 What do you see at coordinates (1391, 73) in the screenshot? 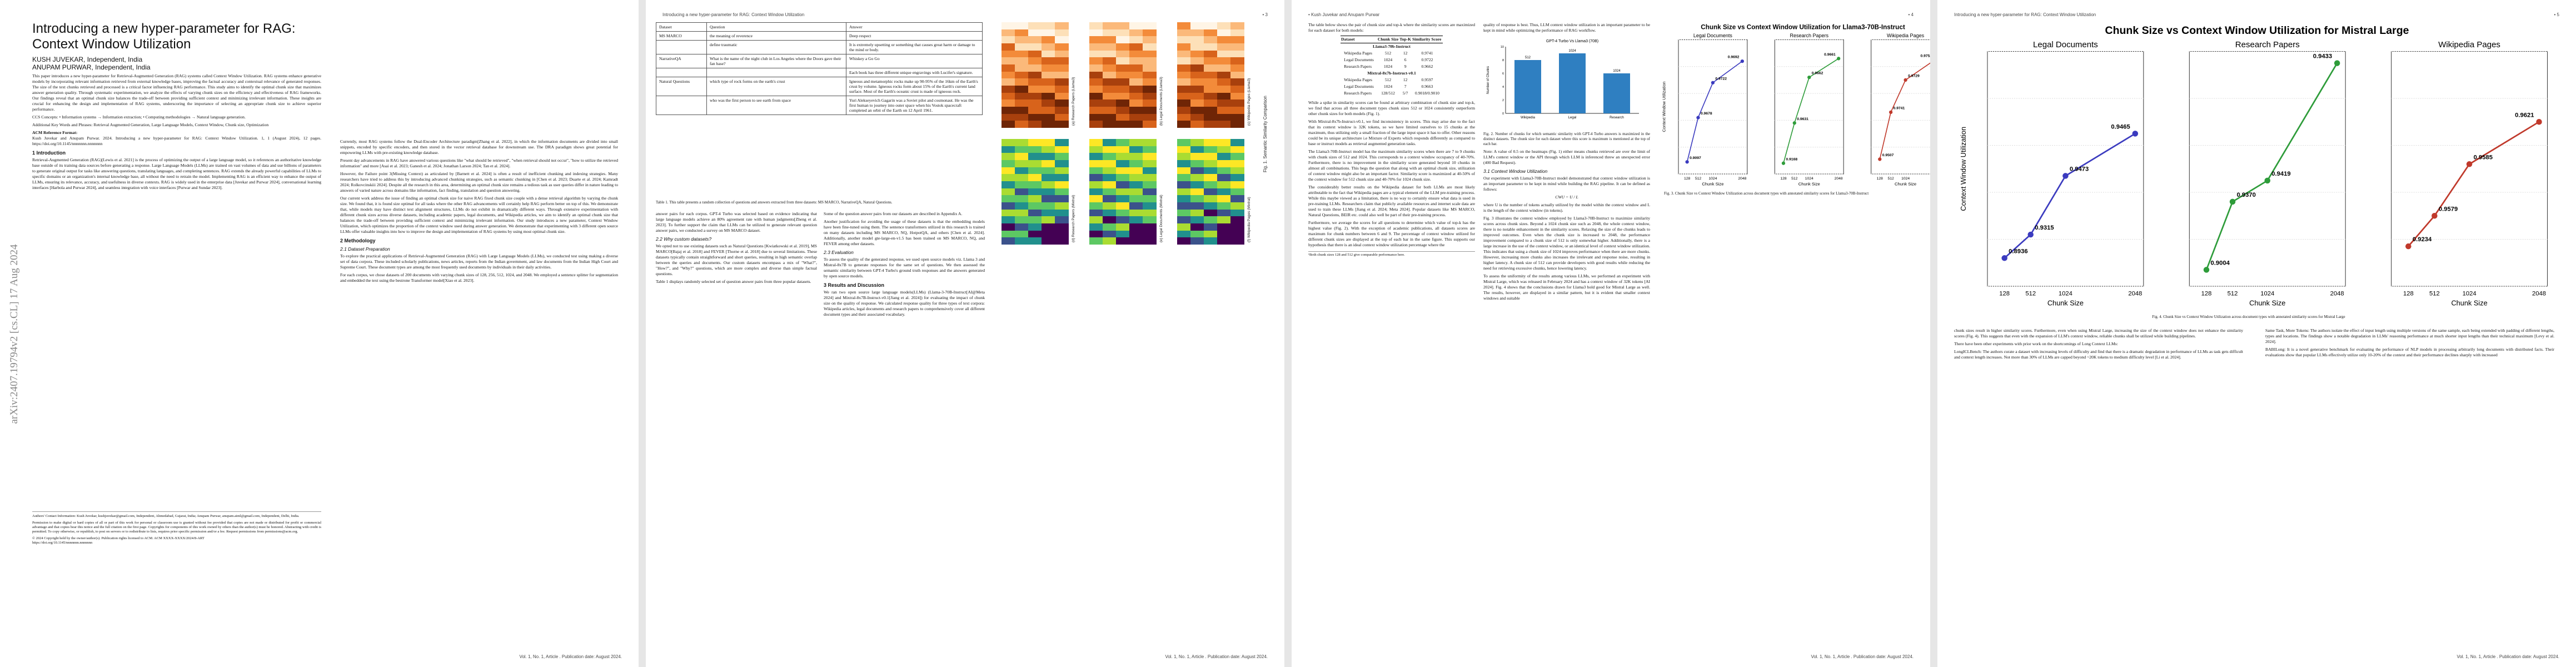
I see `table-group-label: Mixtral-8x7b-Instruct-v0.1` at bounding box center [1391, 73].